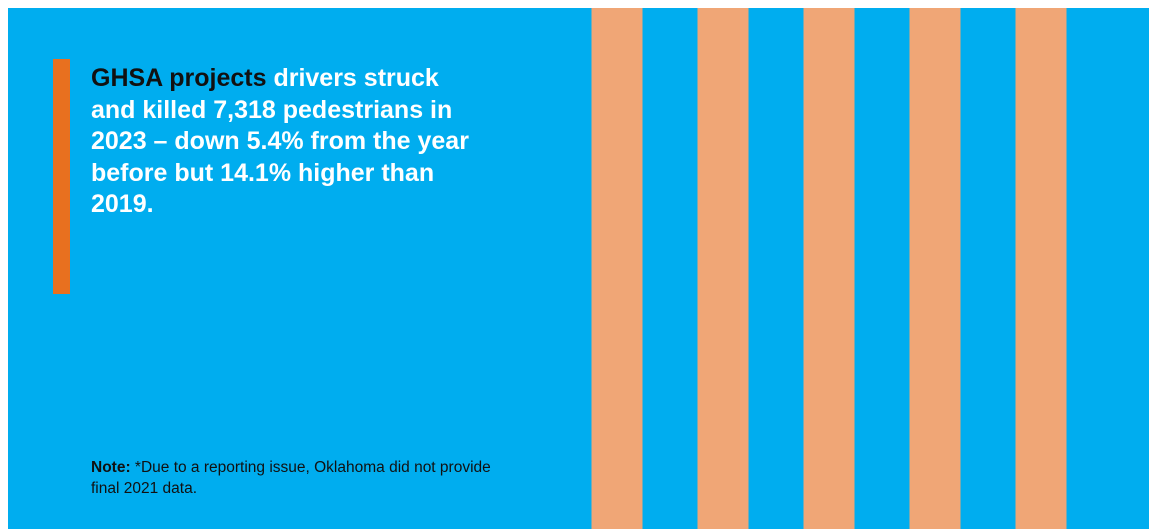 The height and width of the screenshot is (529, 1149). Describe the element at coordinates (111, 467) in the screenshot. I see `note-label: Note:` at that location.